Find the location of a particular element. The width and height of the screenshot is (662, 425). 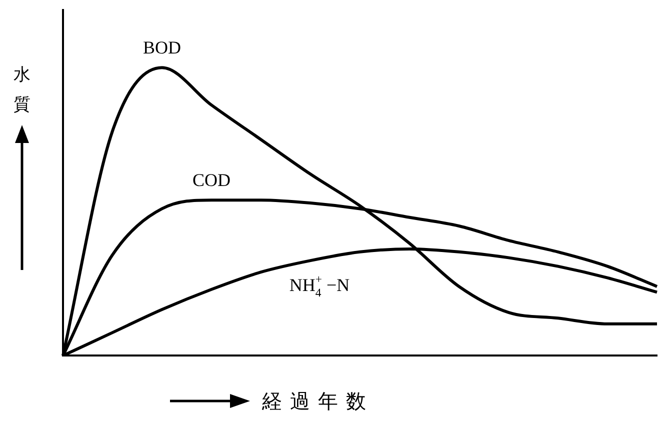

y-axis-title: 水質 is located at coordinates (22, 90).